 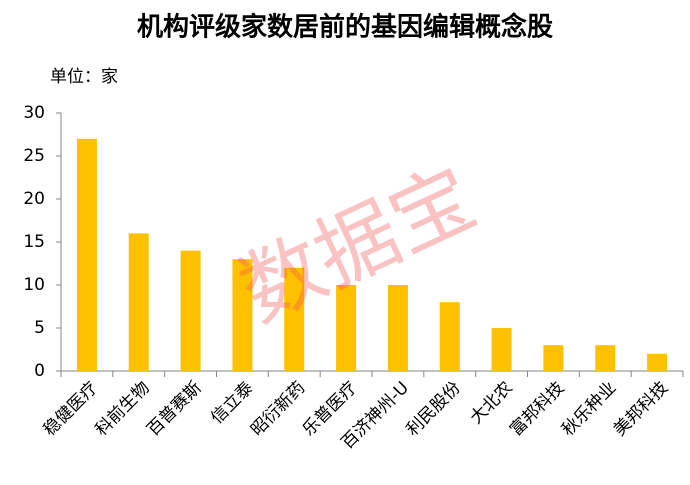 What do you see at coordinates (39, 328) in the screenshot?
I see `y-tick-label: 5` at bounding box center [39, 328].